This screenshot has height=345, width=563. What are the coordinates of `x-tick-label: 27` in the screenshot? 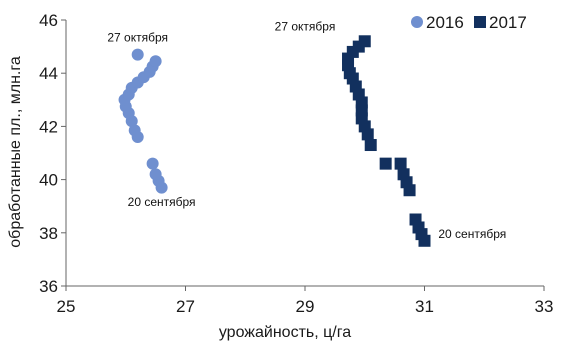 It's located at (185, 306).